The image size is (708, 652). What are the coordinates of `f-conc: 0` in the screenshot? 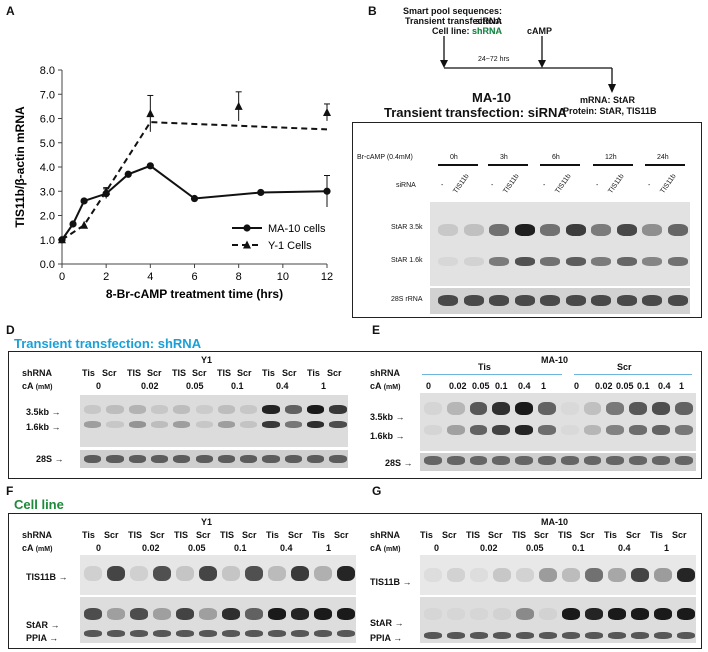 It's located at (99, 548).